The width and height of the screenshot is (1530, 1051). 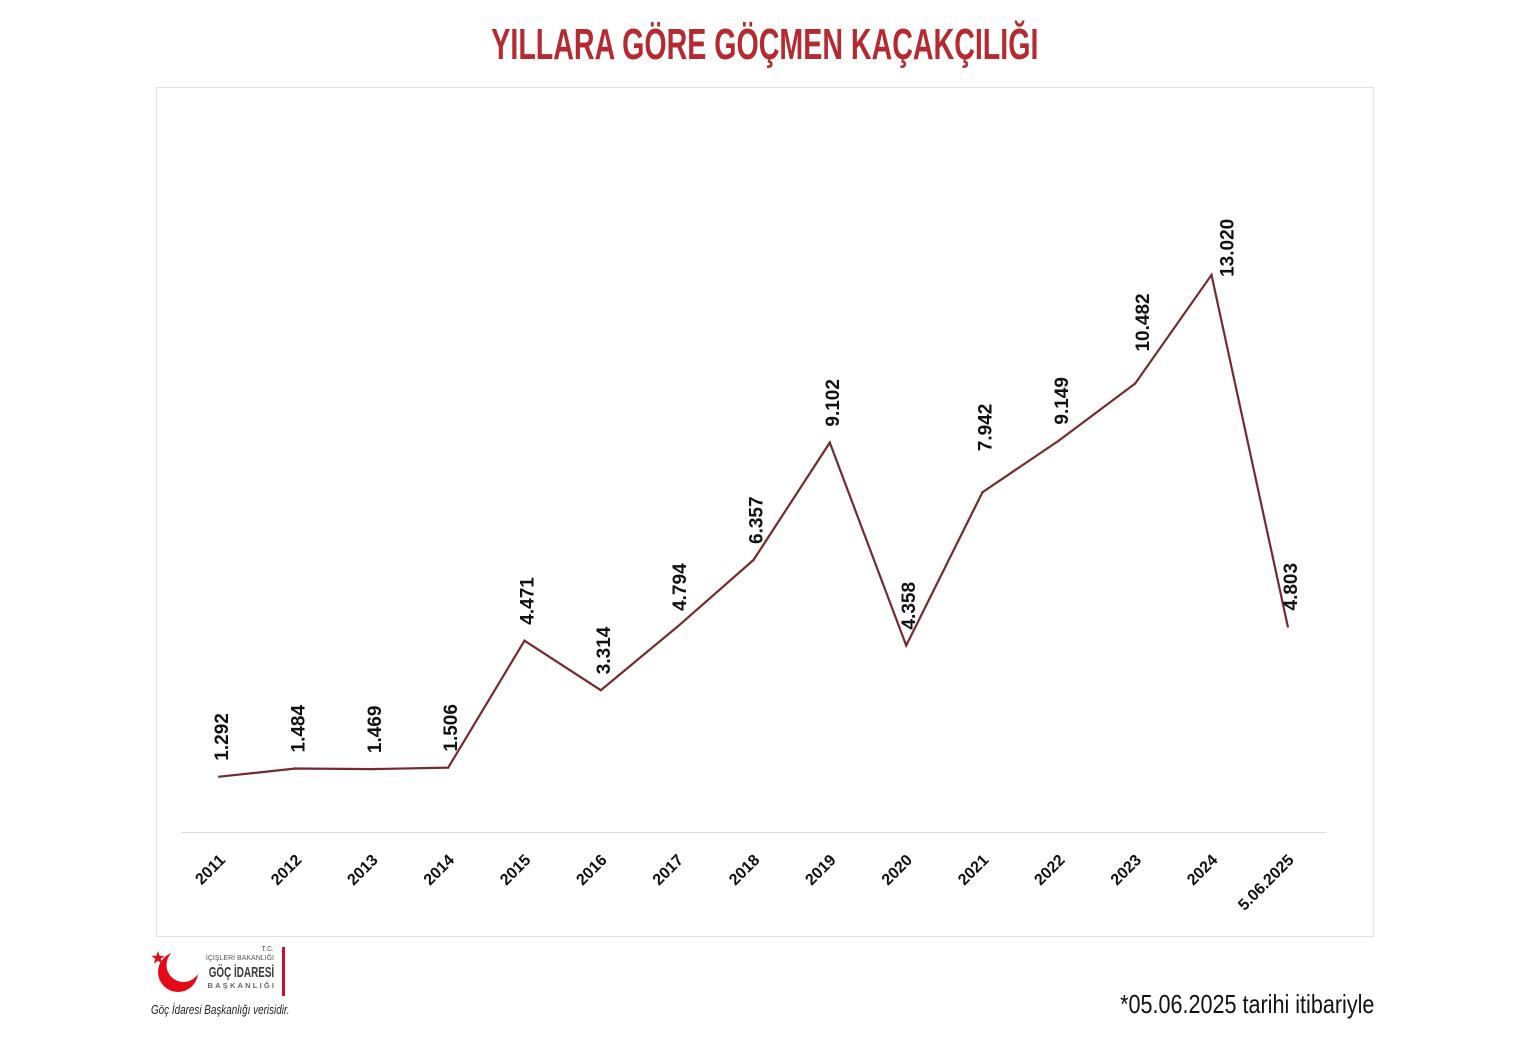 What do you see at coordinates (1246, 1004) in the screenshot?
I see `date-footnote: *05.06.2025 tarihi itibariyle` at bounding box center [1246, 1004].